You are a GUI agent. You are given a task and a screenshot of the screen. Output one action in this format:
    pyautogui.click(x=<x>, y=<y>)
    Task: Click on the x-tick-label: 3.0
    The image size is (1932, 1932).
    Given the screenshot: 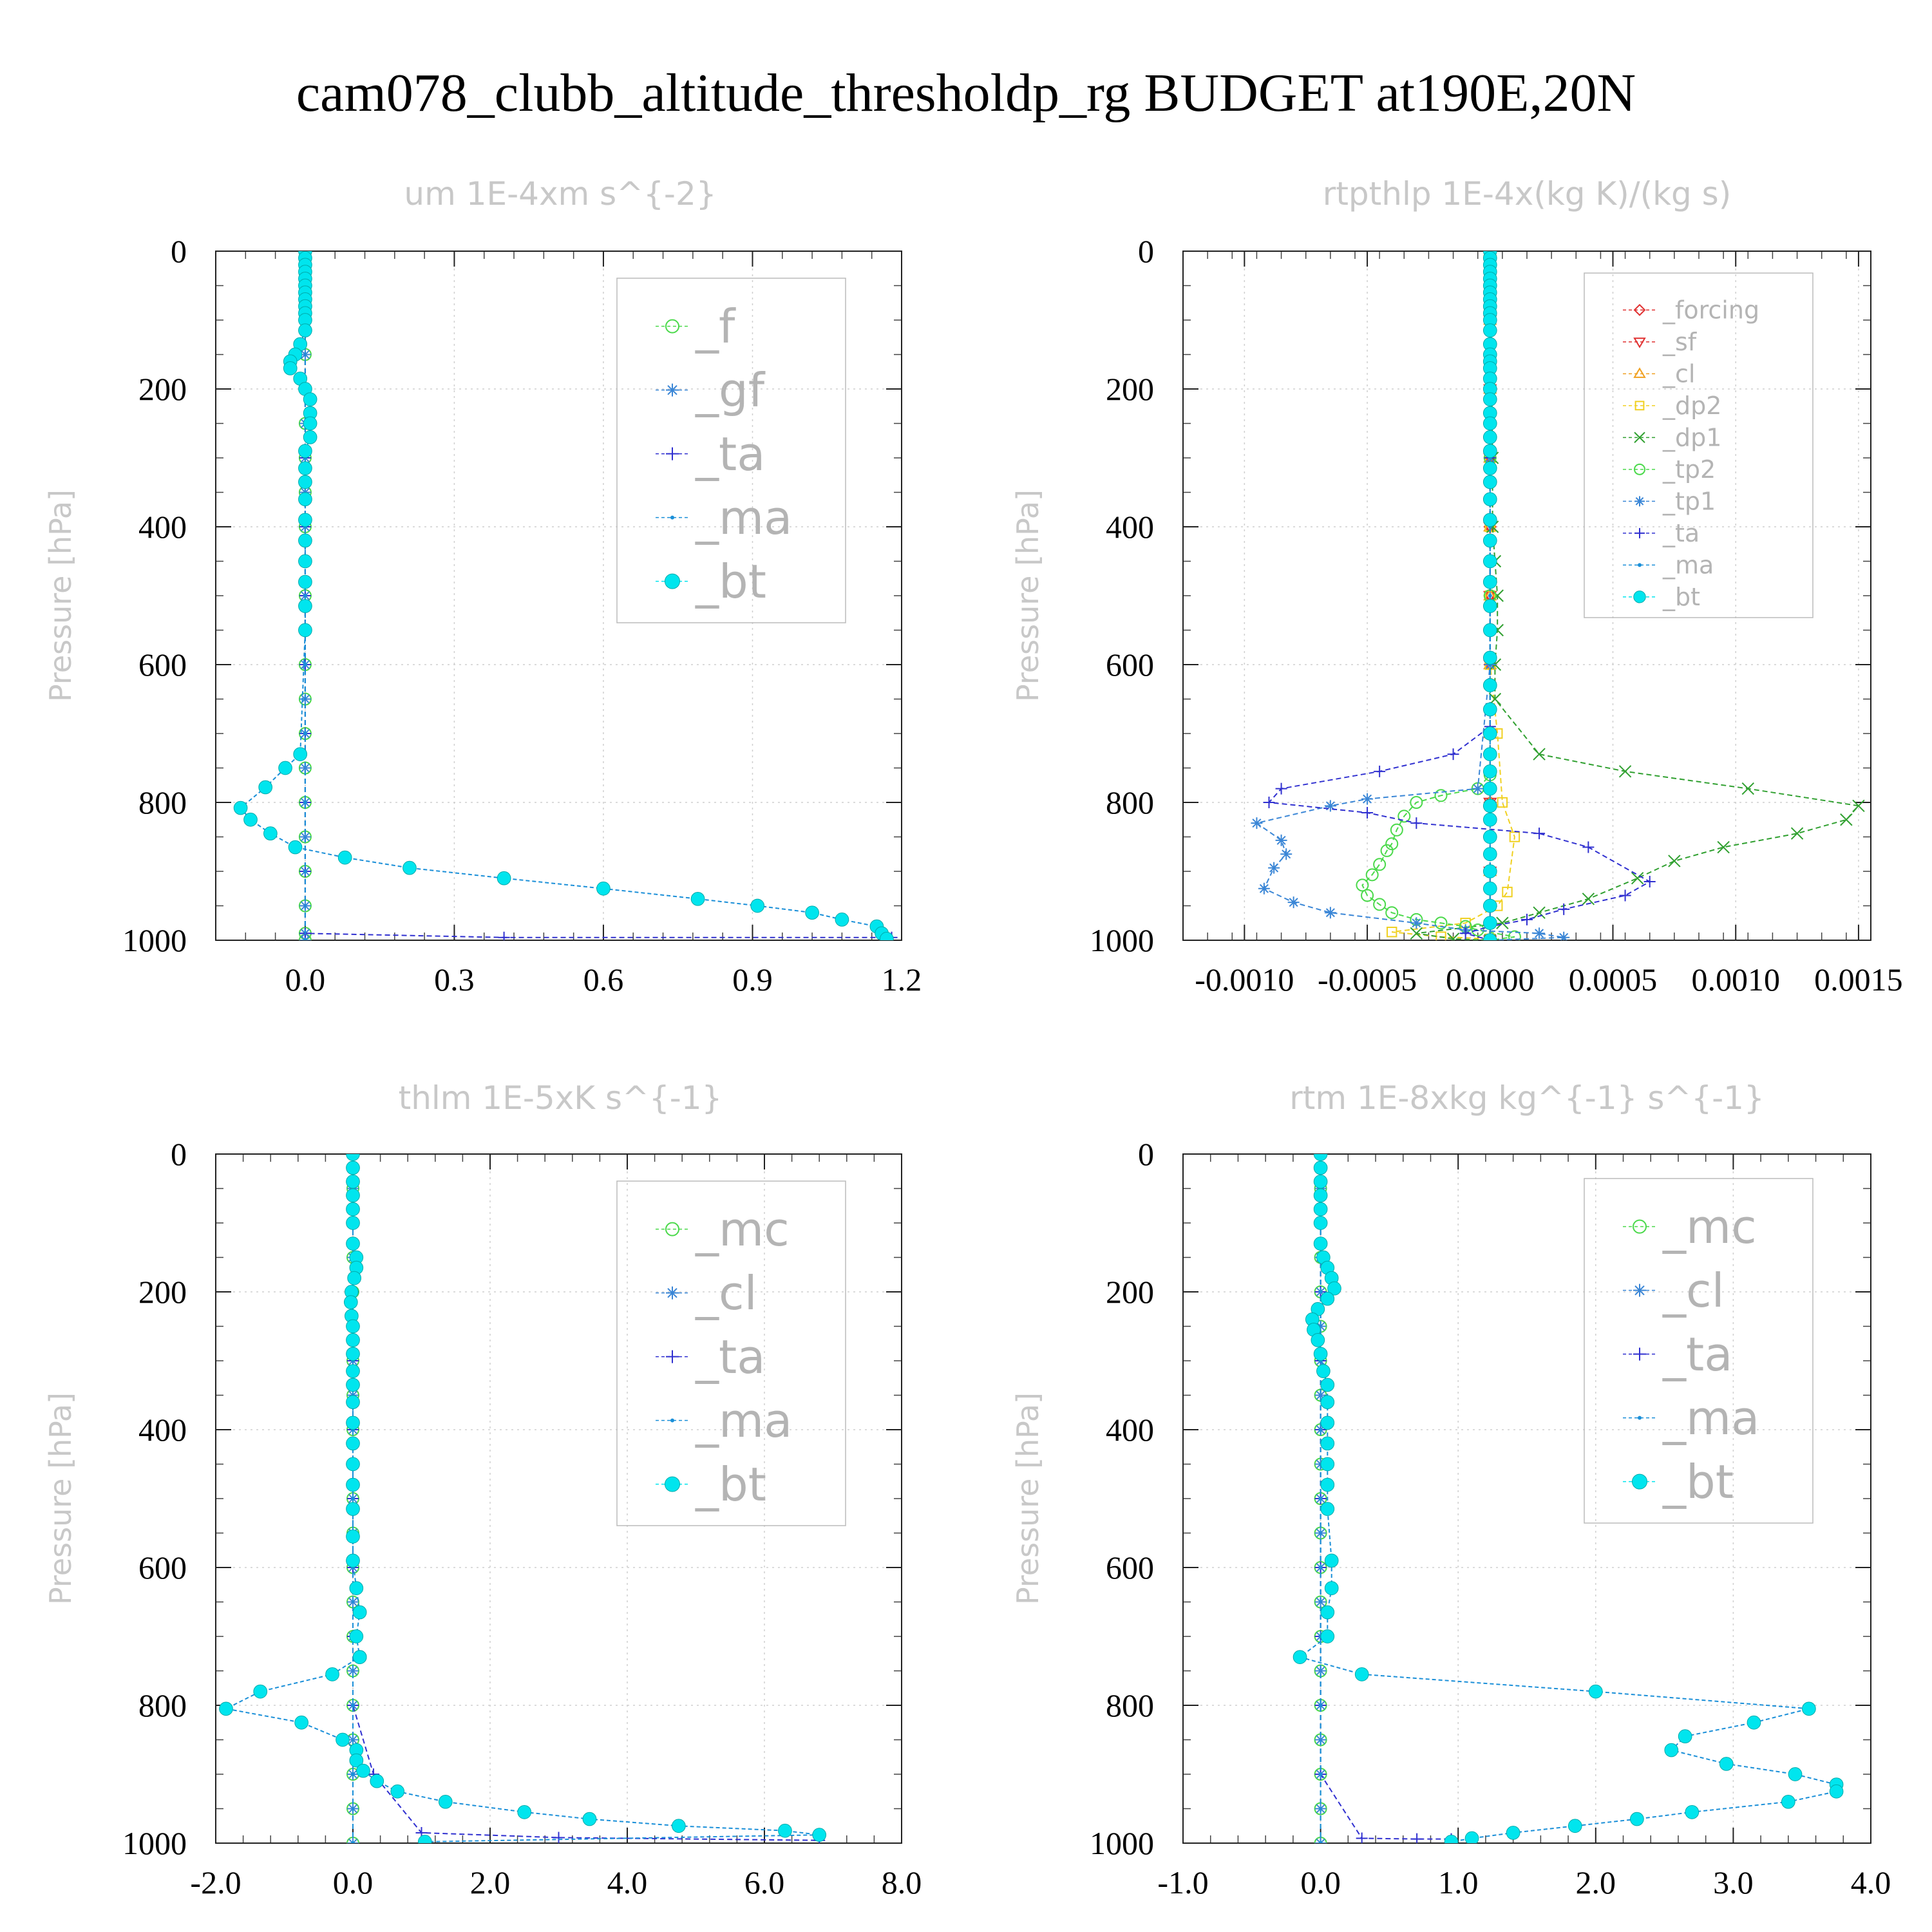 What is the action you would take?
    pyautogui.click(x=1733, y=1882)
    